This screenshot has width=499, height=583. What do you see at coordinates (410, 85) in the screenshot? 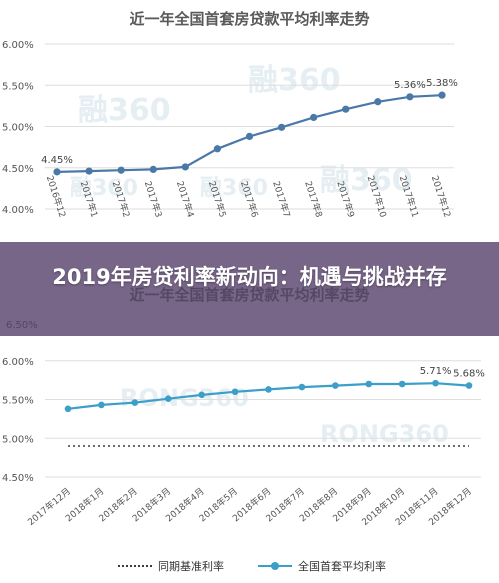
I see `data-label: 5.36%` at bounding box center [410, 85].